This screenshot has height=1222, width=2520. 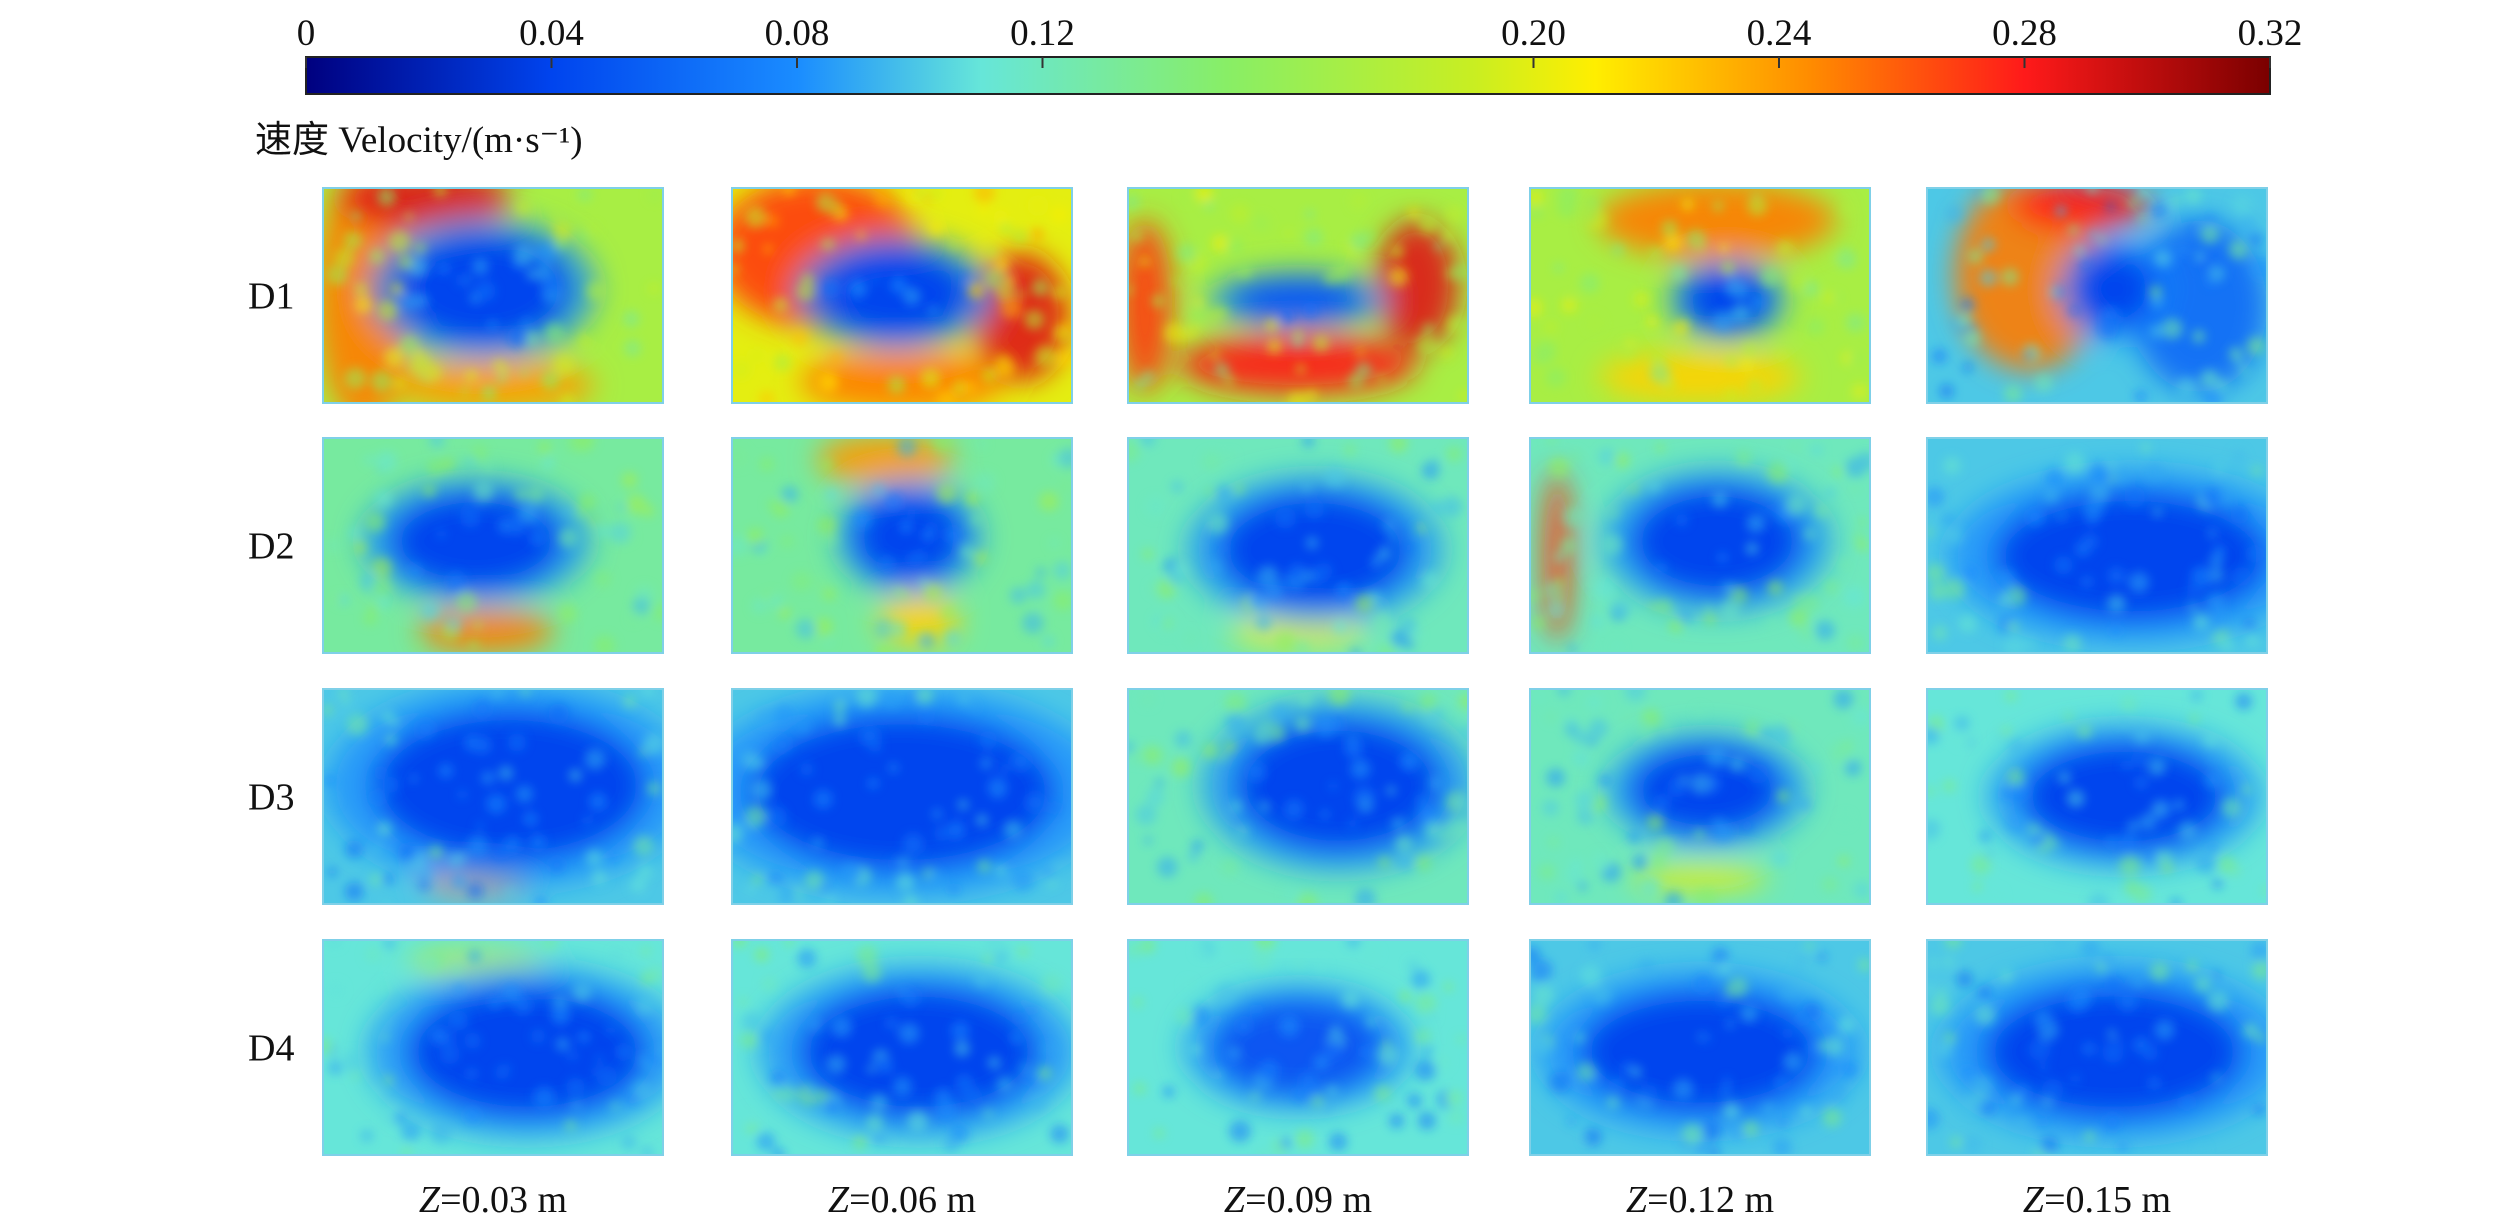 I want to click on colorbar-tick-label: 0.20, so click(x=1533, y=33).